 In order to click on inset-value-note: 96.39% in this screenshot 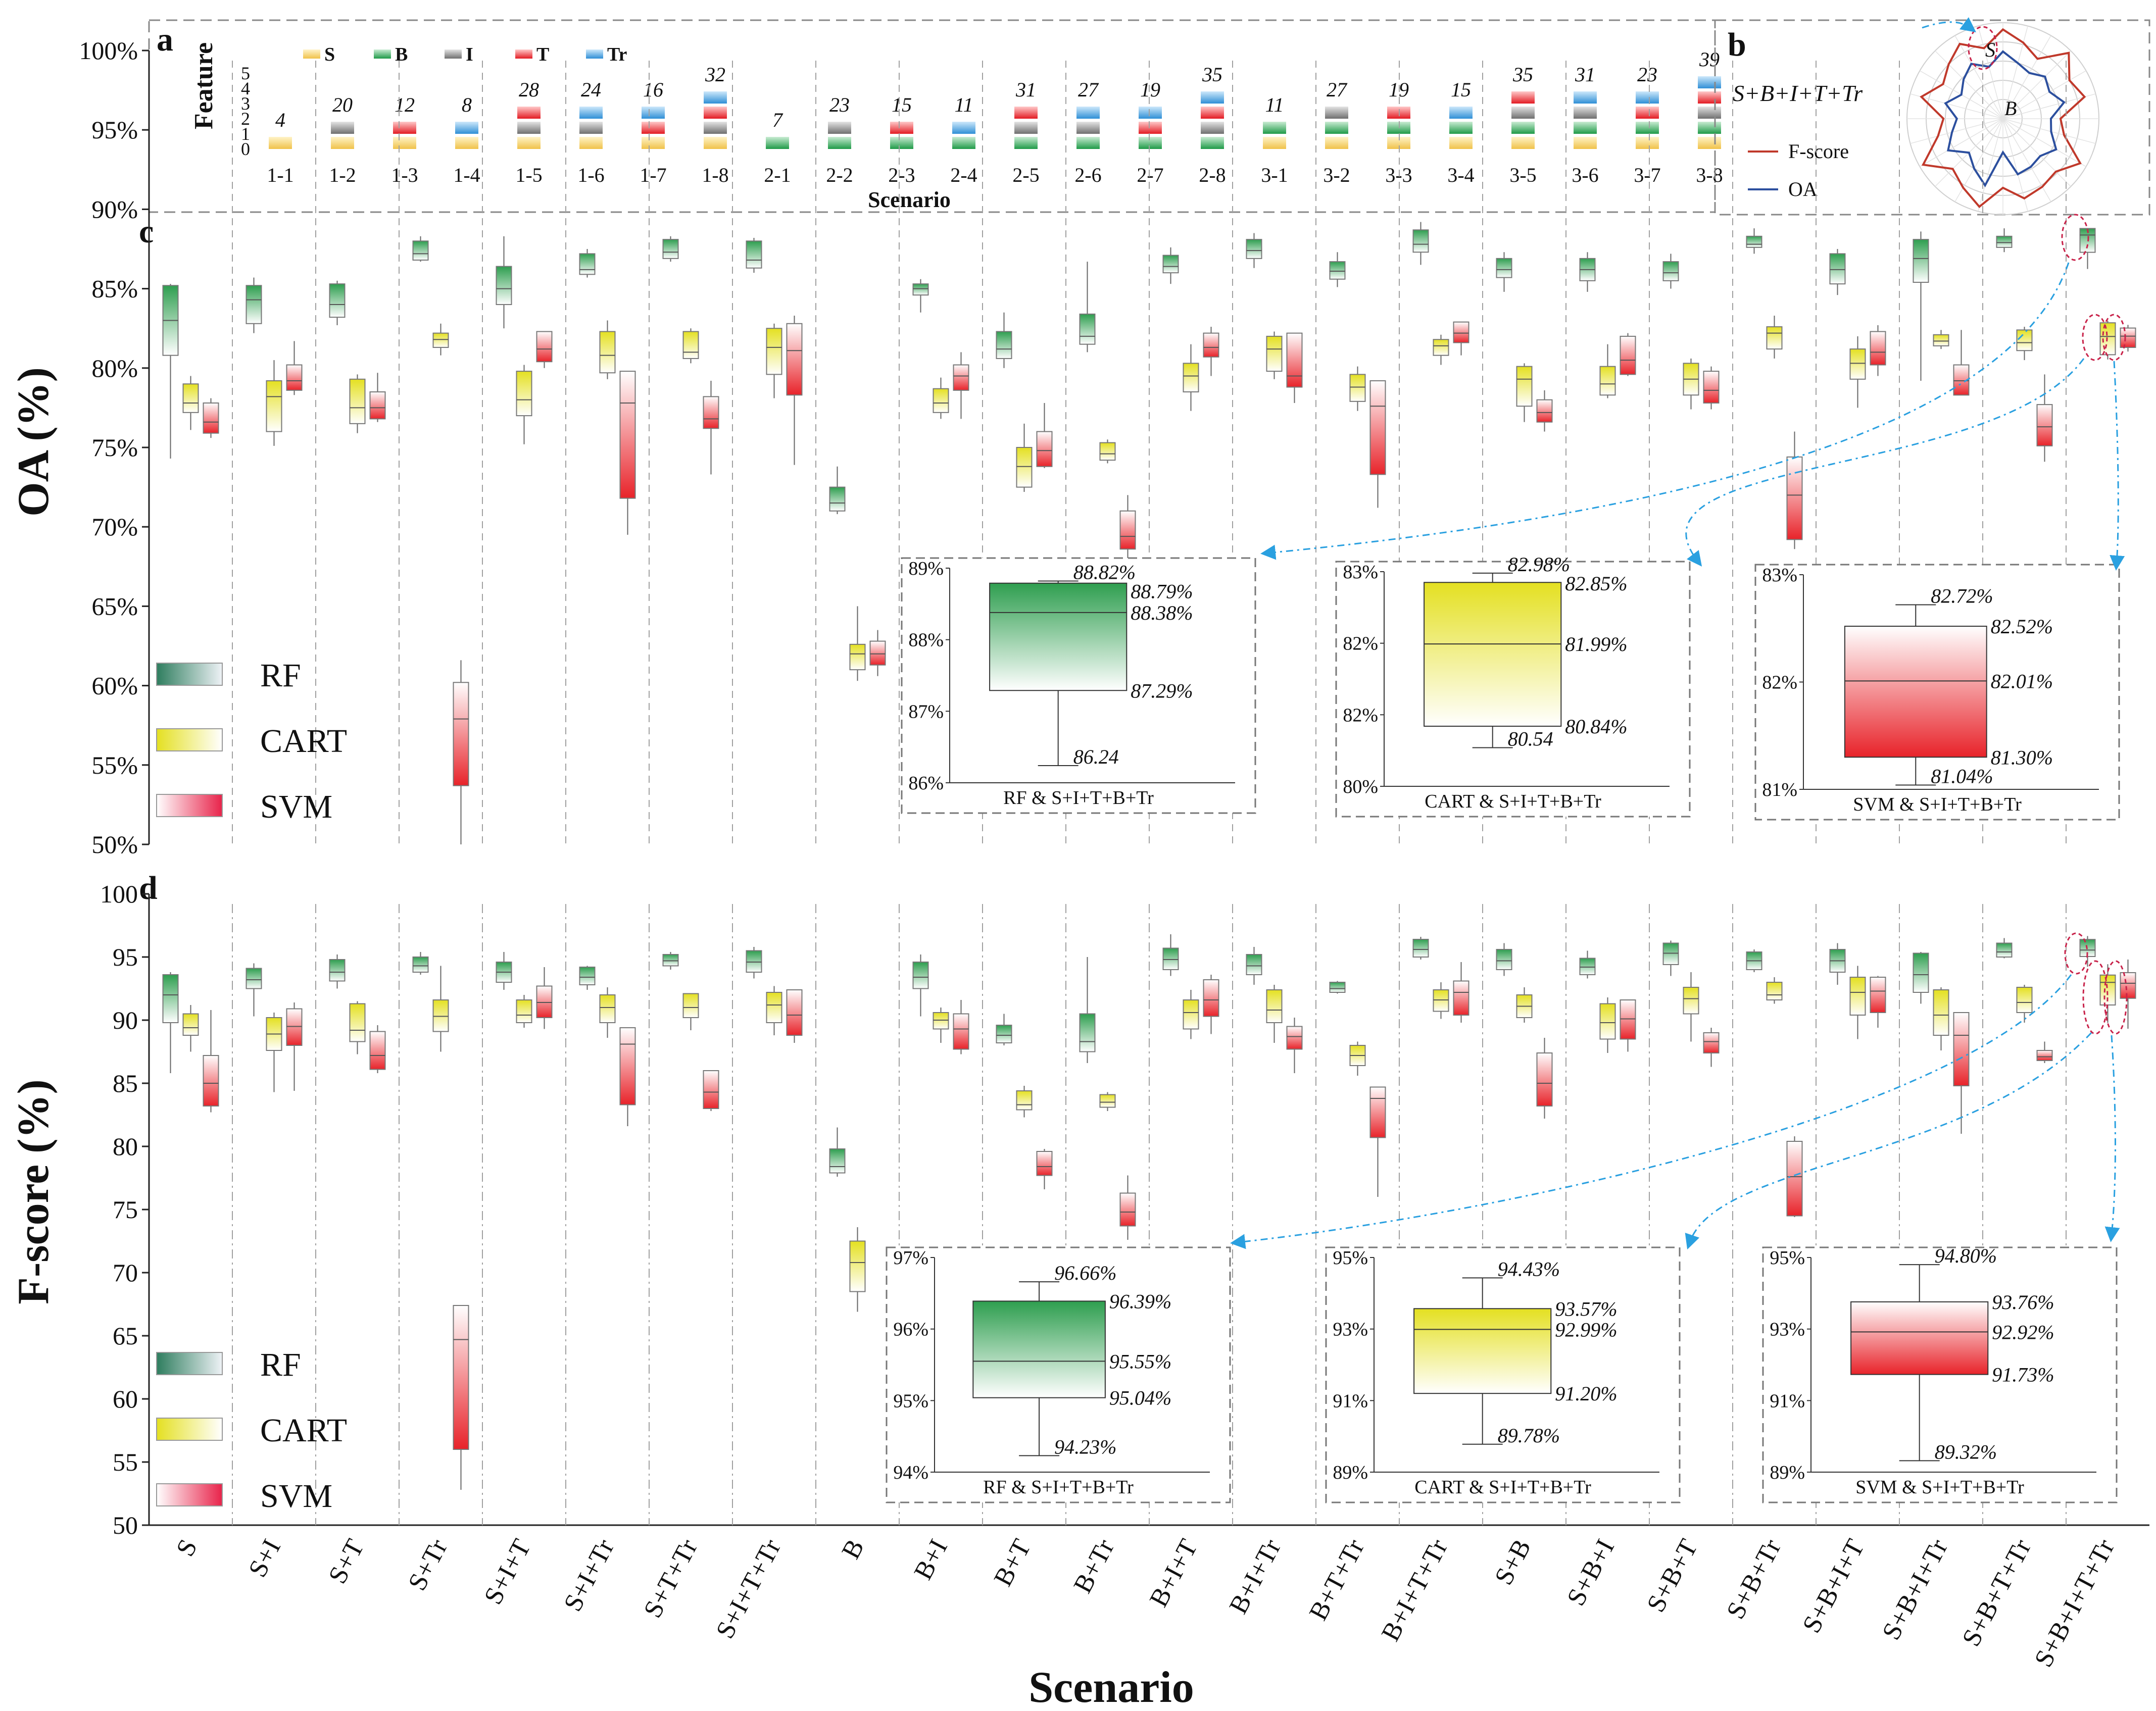, I will do `click(1140, 1301)`.